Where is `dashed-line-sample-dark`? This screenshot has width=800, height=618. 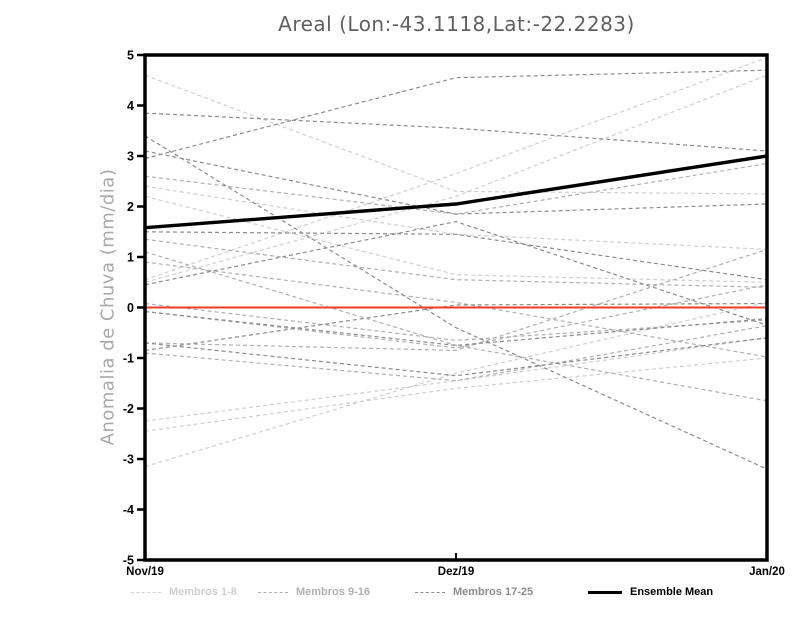 dashed-line-sample-dark is located at coordinates (430, 592).